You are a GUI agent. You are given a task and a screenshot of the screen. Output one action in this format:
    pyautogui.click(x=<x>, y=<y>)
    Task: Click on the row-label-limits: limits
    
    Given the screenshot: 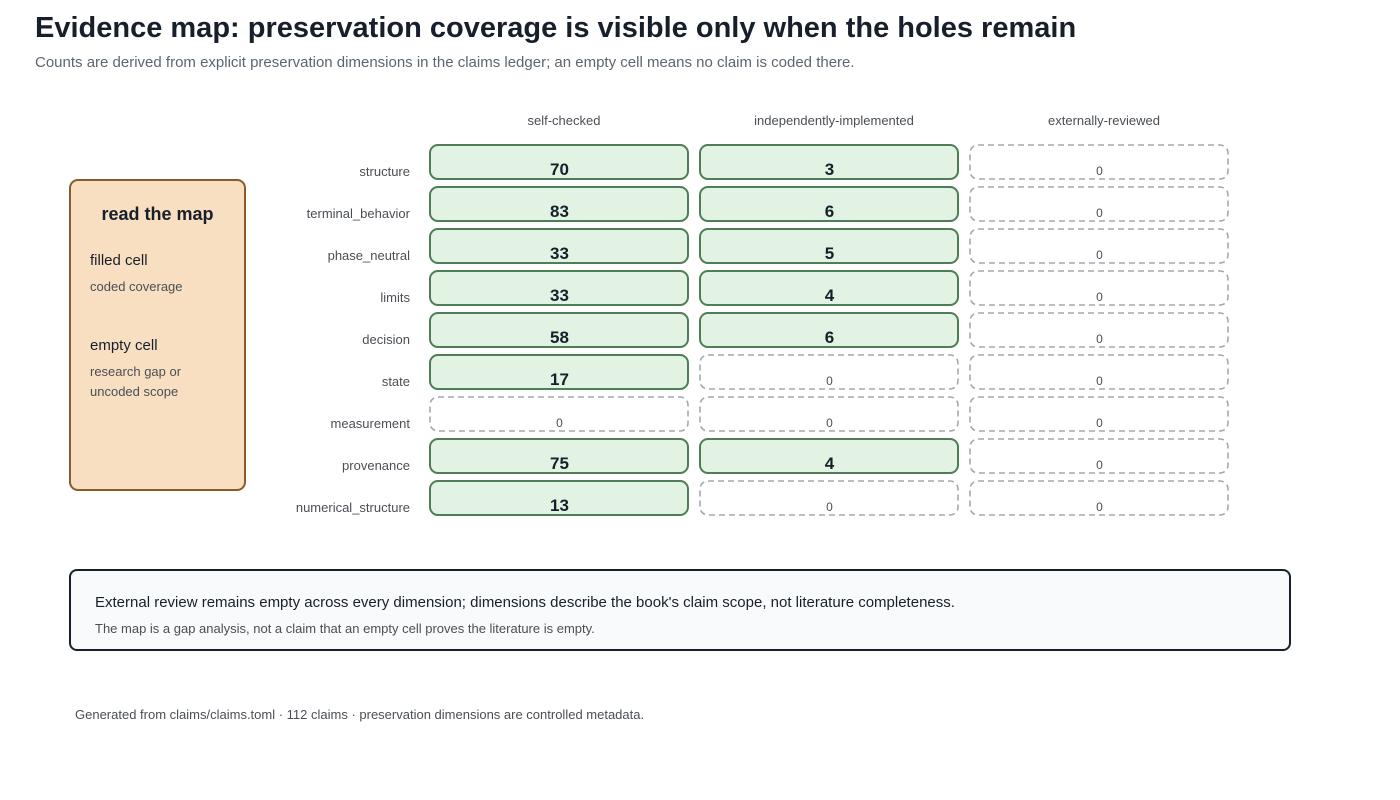 What is the action you would take?
    pyautogui.click(x=395, y=297)
    